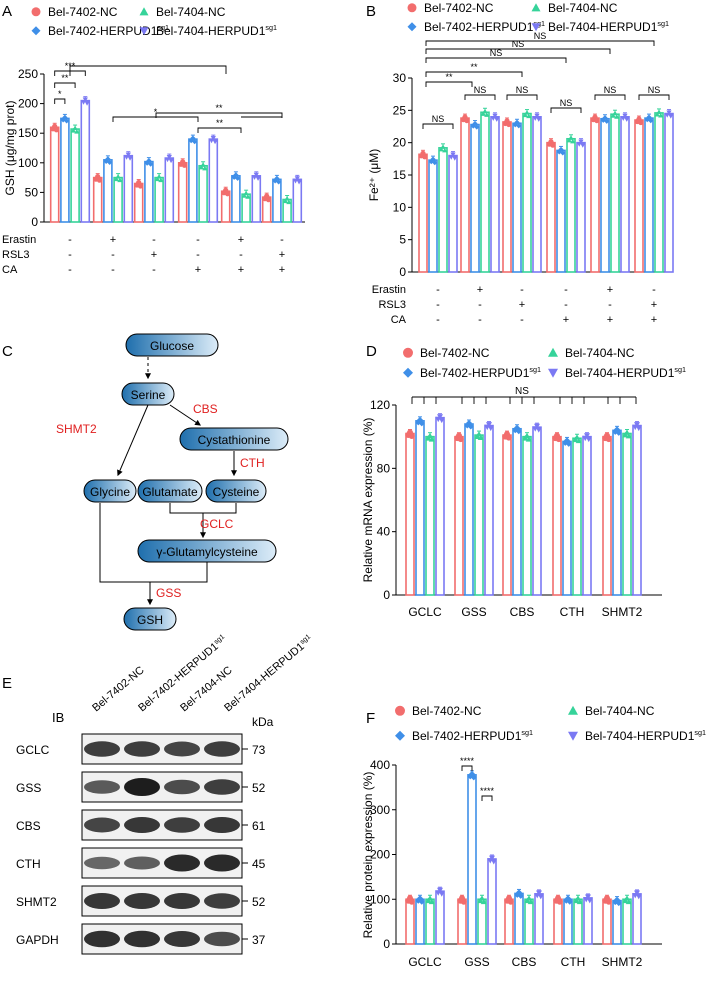 The image size is (711, 999). I want to click on b-bar-g4-s3, so click(571, 205).